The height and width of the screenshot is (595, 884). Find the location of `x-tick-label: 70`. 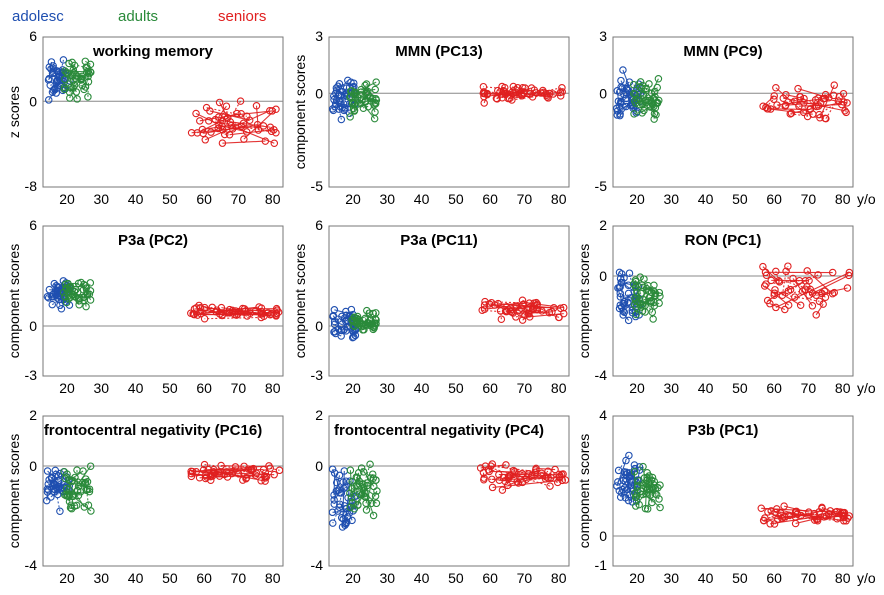

x-tick-label: 70 is located at coordinates (809, 199).